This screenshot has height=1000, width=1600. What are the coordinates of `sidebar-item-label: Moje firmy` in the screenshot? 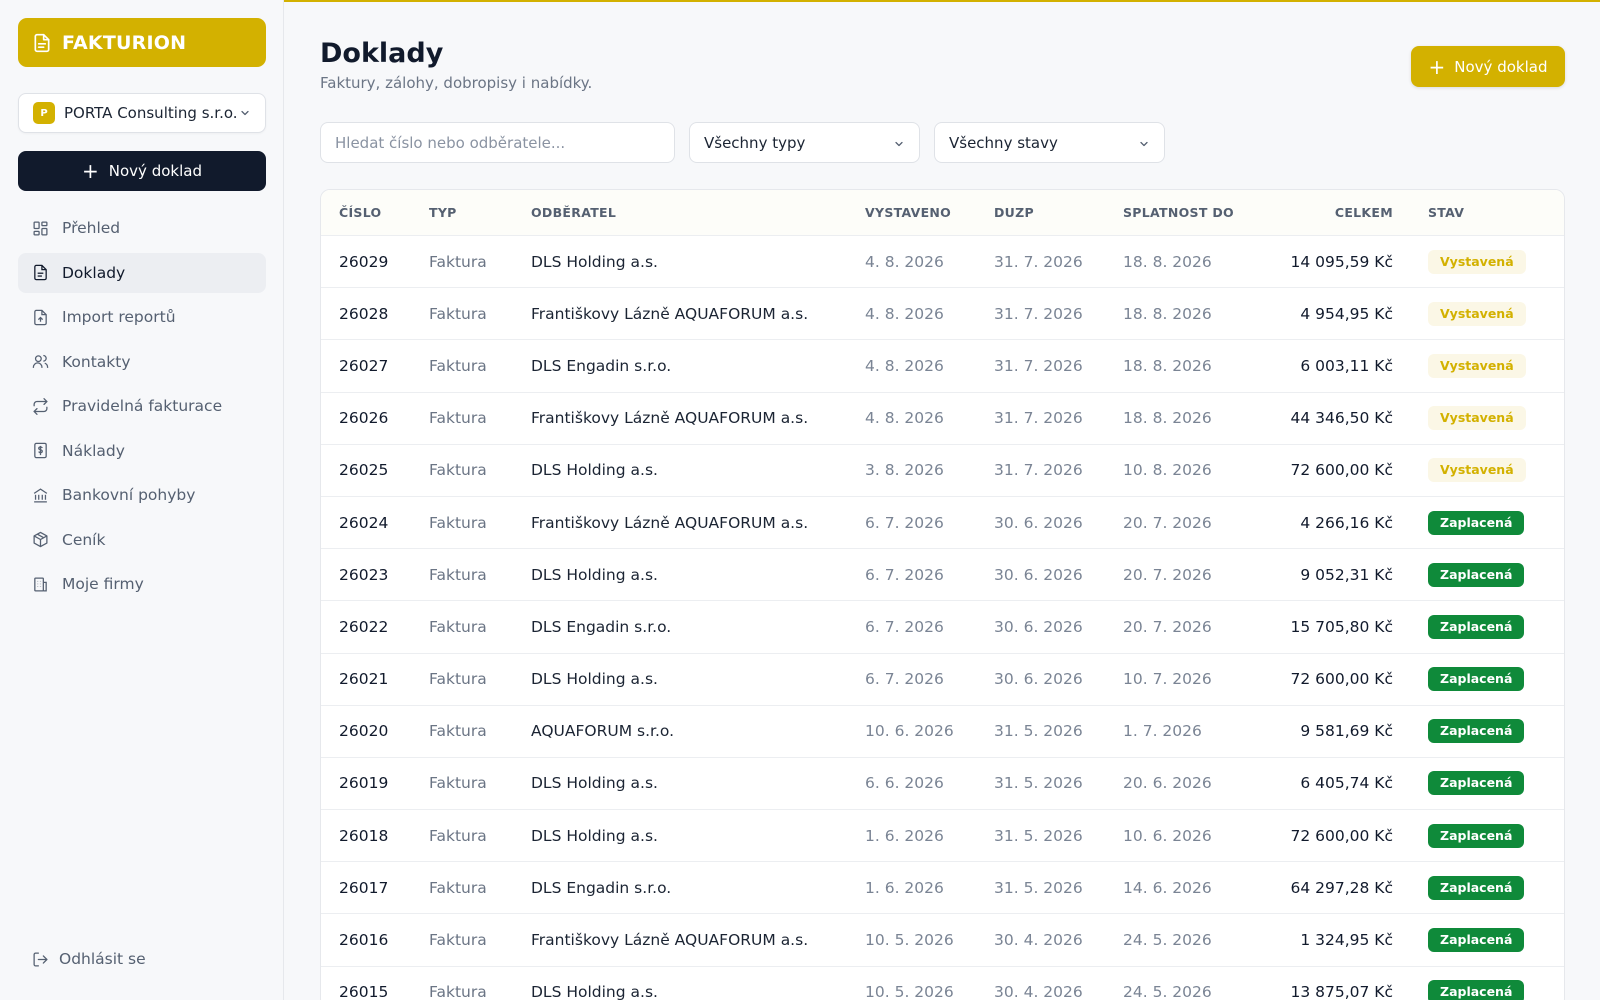 It's located at (103, 584).